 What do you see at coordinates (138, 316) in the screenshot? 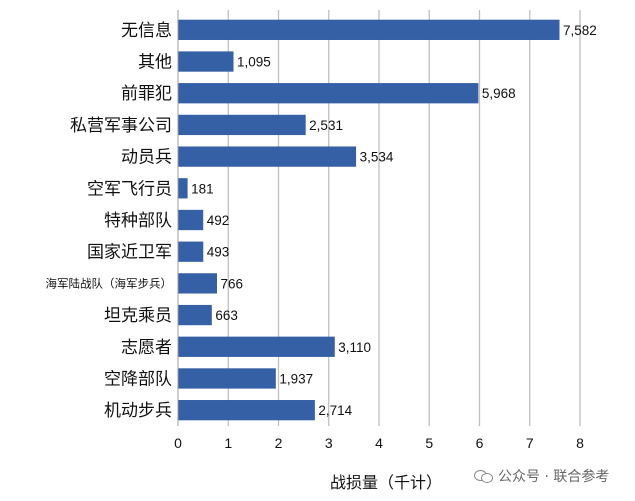
I see `category-label: 坦克乘员` at bounding box center [138, 316].